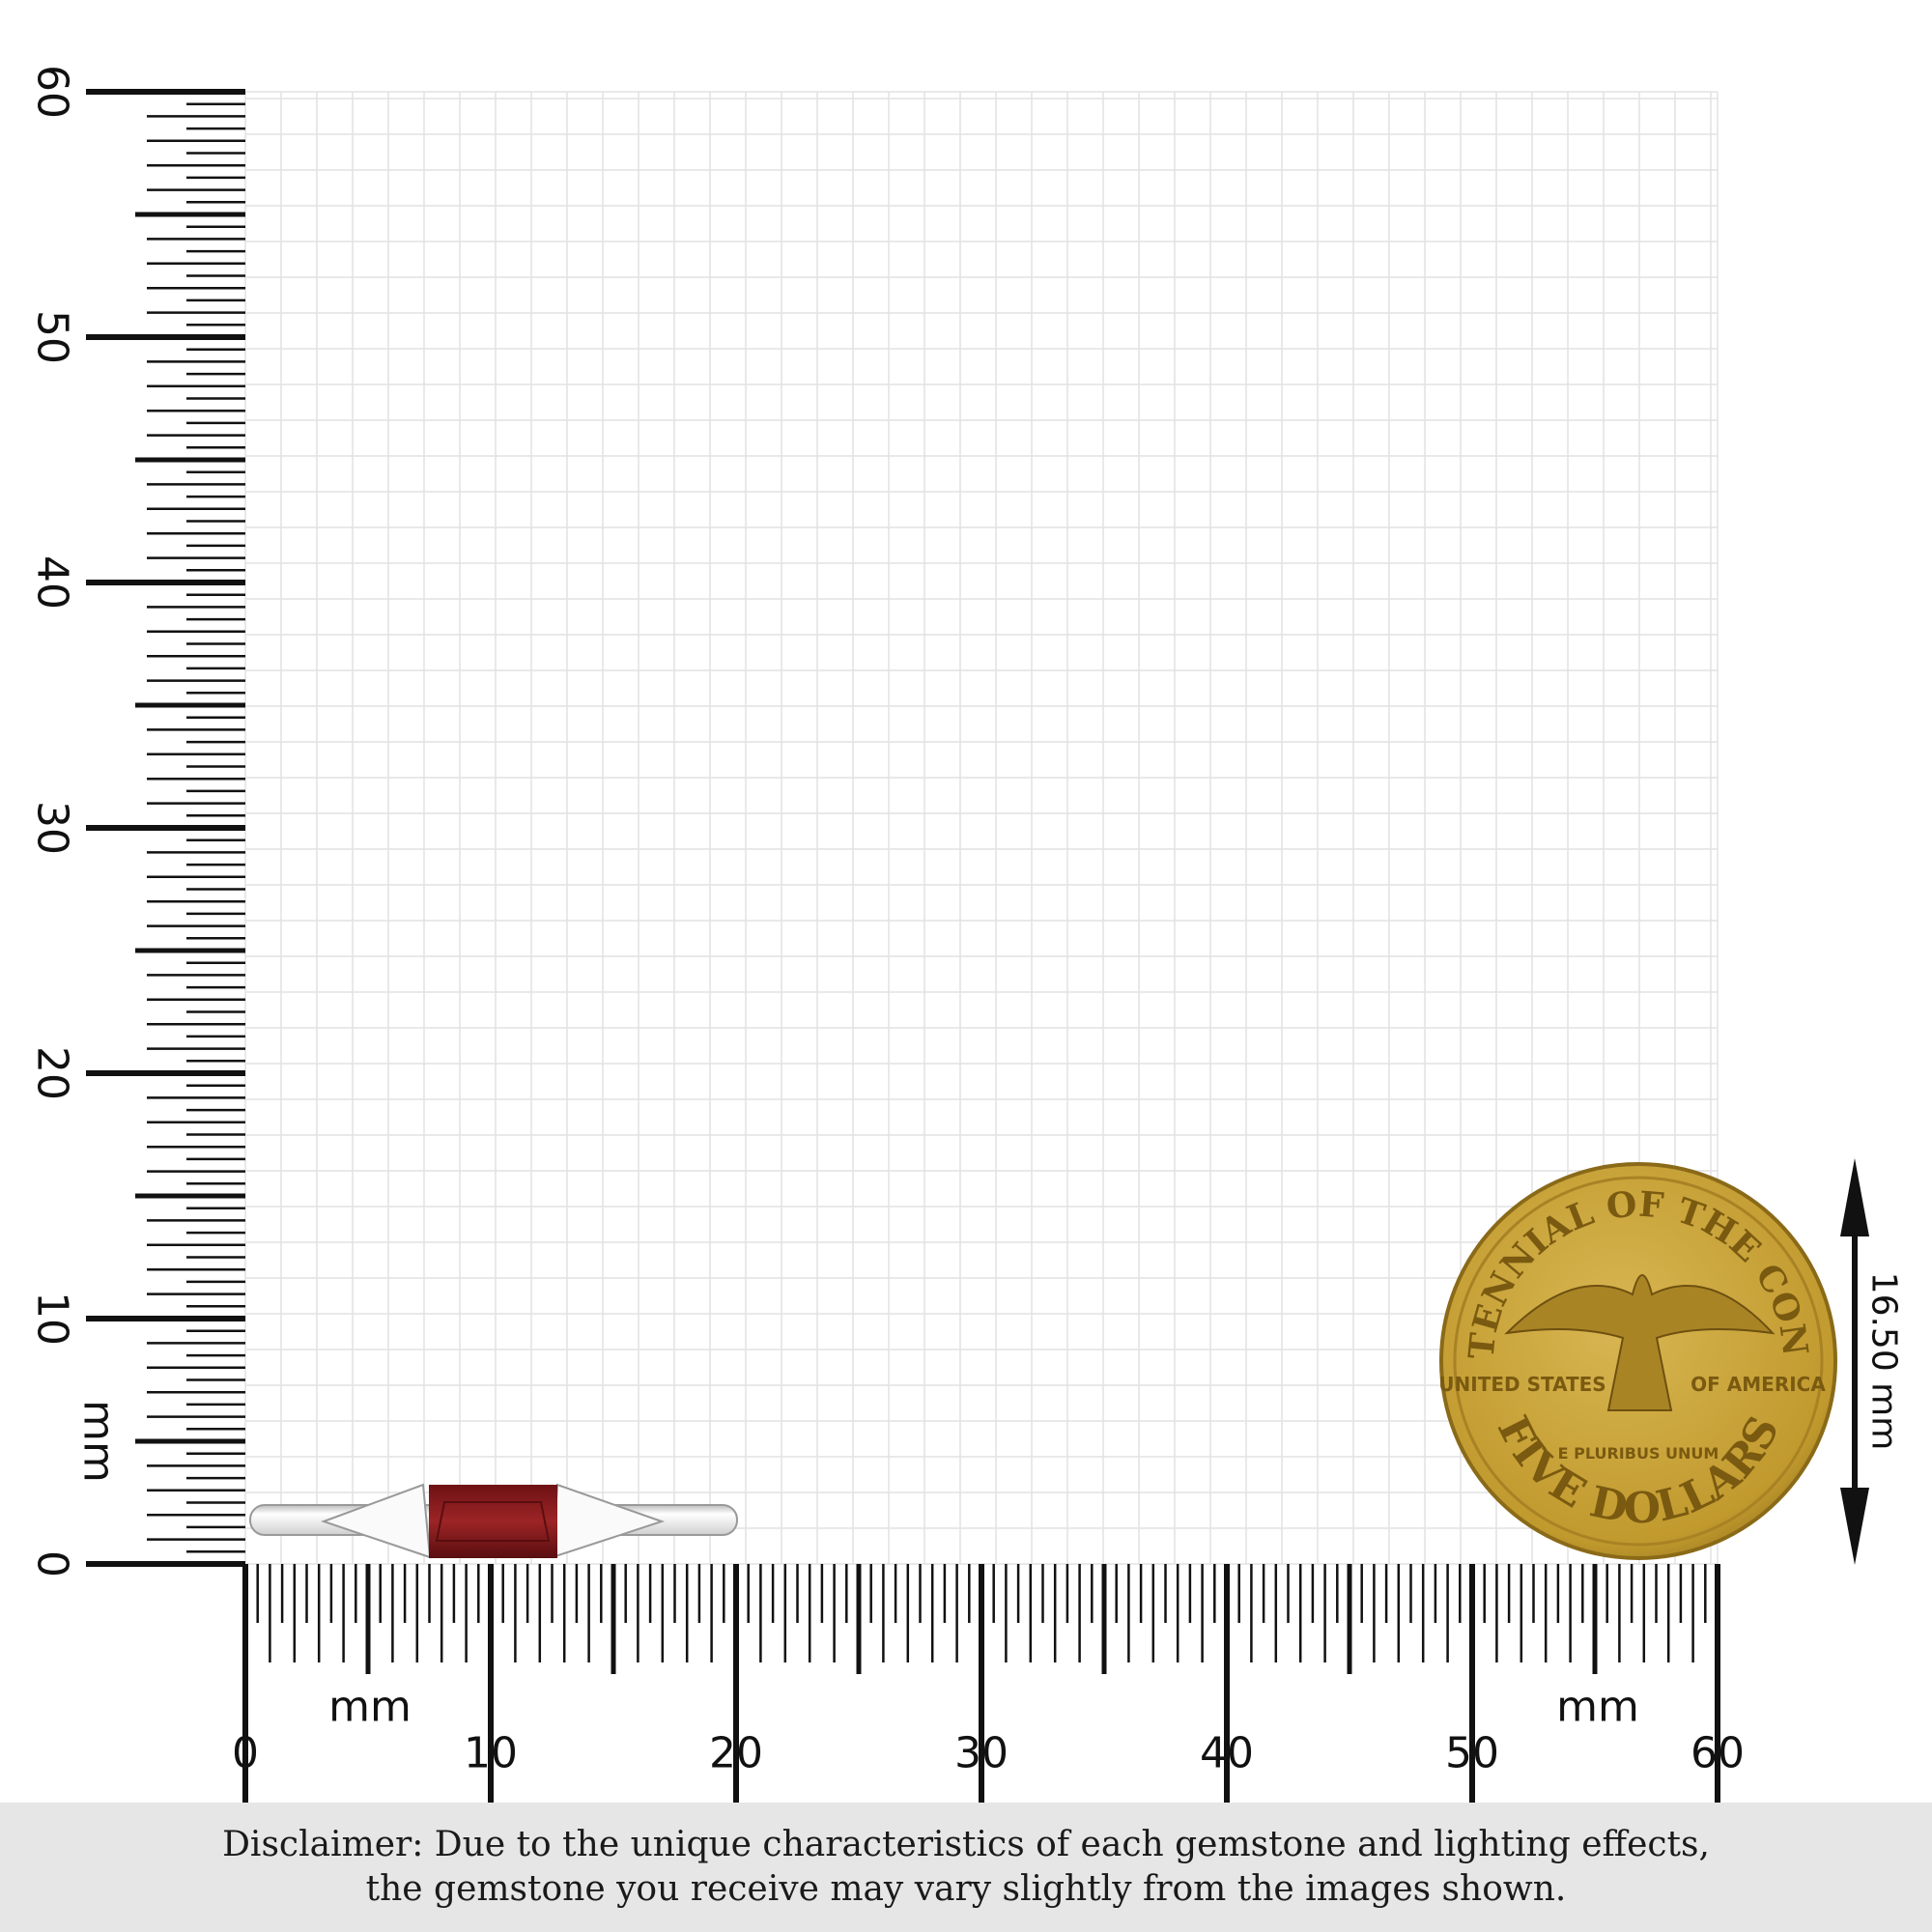 The width and height of the screenshot is (1932, 1932). Describe the element at coordinates (981, 1753) in the screenshot. I see `x-tick-label: 30` at that location.